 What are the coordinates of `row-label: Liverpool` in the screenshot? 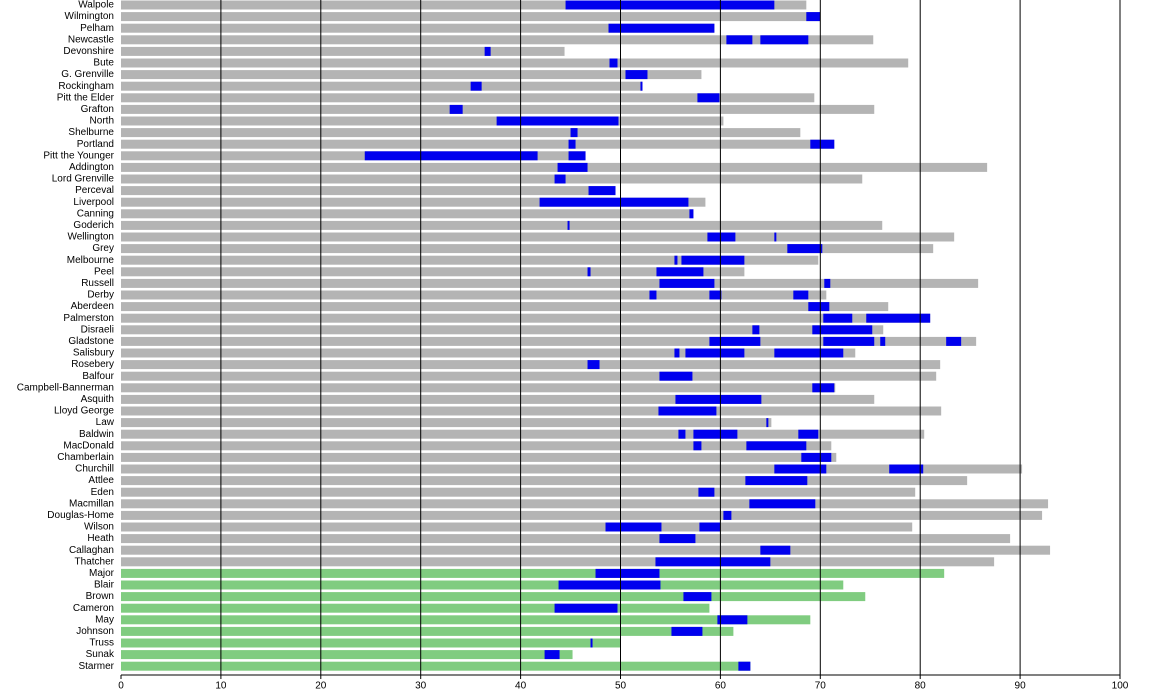 It's located at (93, 202).